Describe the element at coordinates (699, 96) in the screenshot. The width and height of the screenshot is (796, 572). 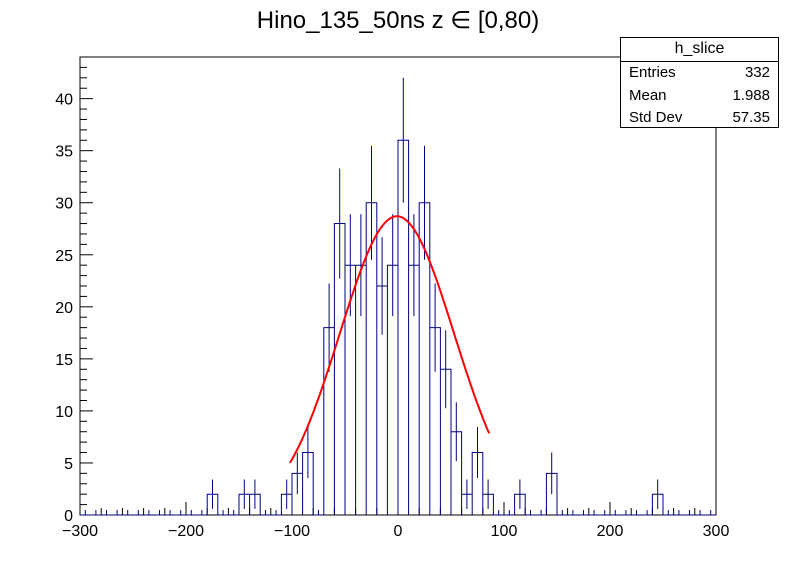
I see `stats-row-mean: Mean 1.988` at that location.